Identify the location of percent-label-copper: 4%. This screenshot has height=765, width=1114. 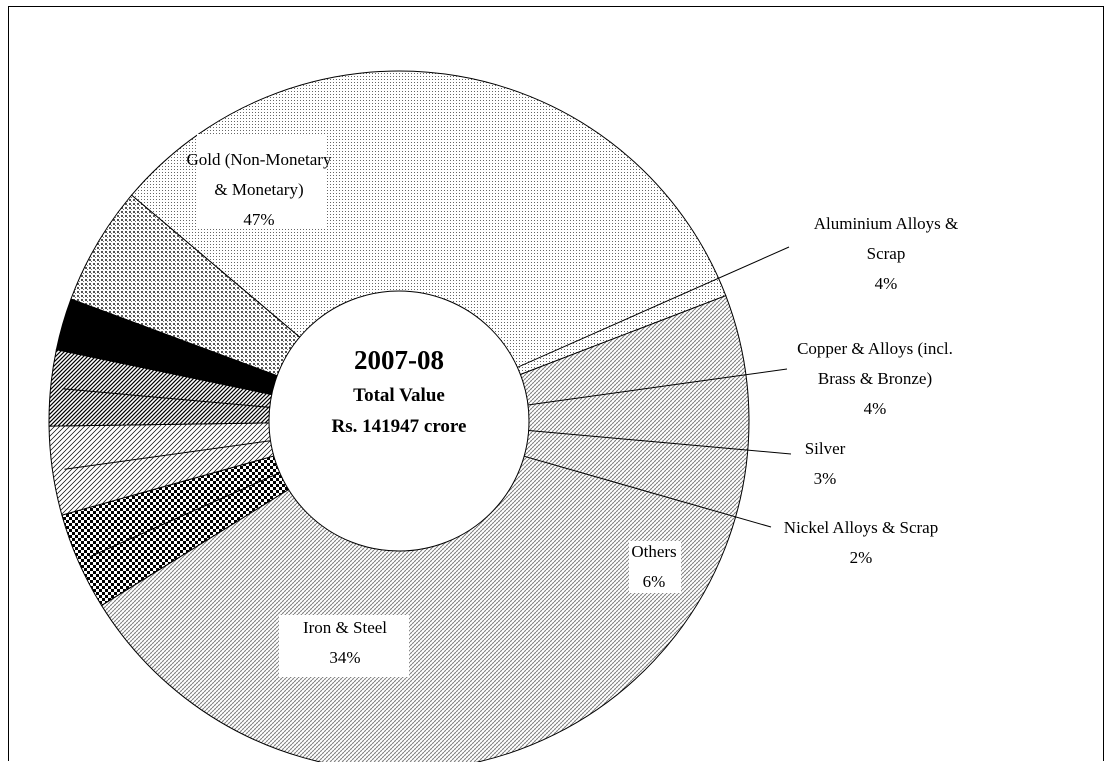
(875, 408).